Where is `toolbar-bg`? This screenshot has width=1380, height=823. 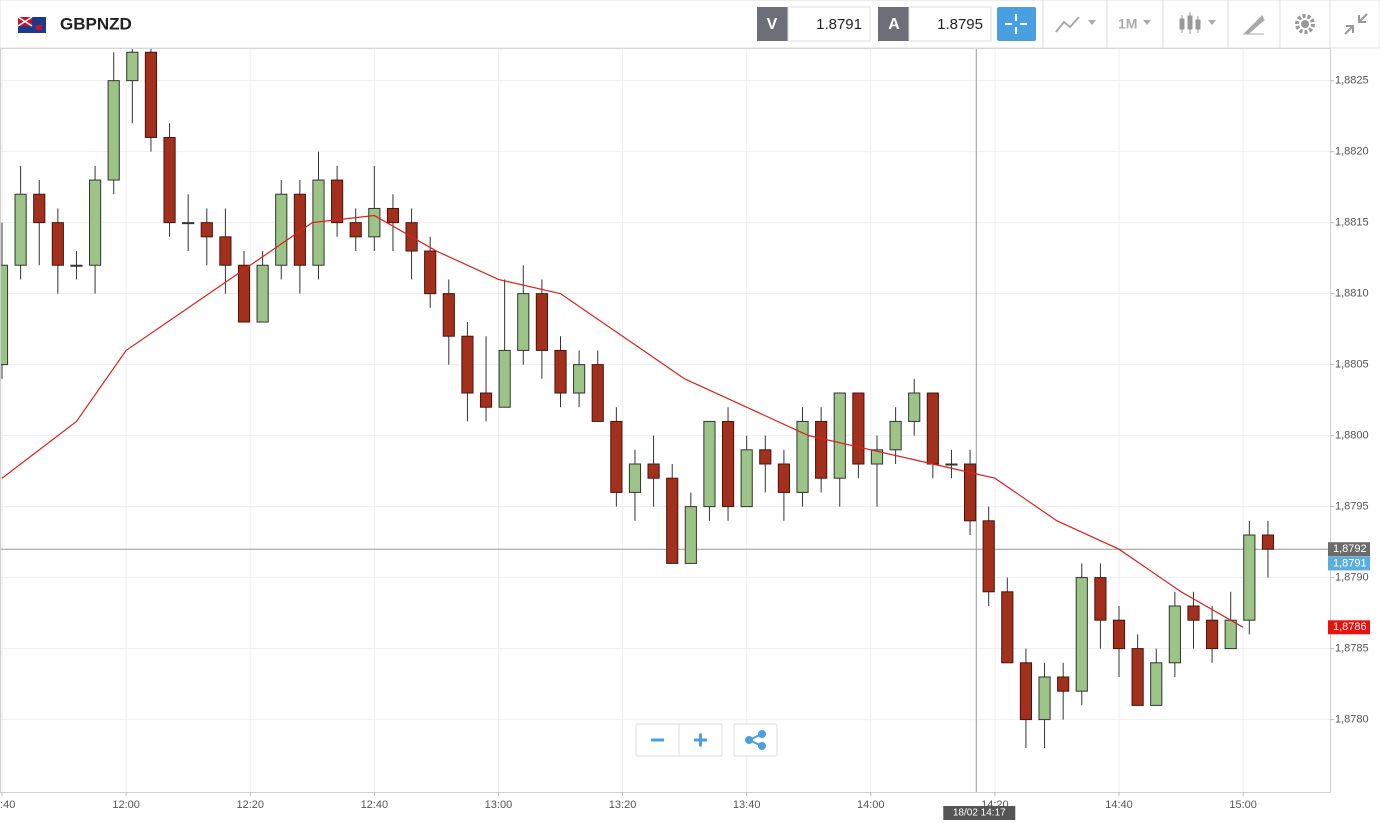
toolbar-bg is located at coordinates (690, 24).